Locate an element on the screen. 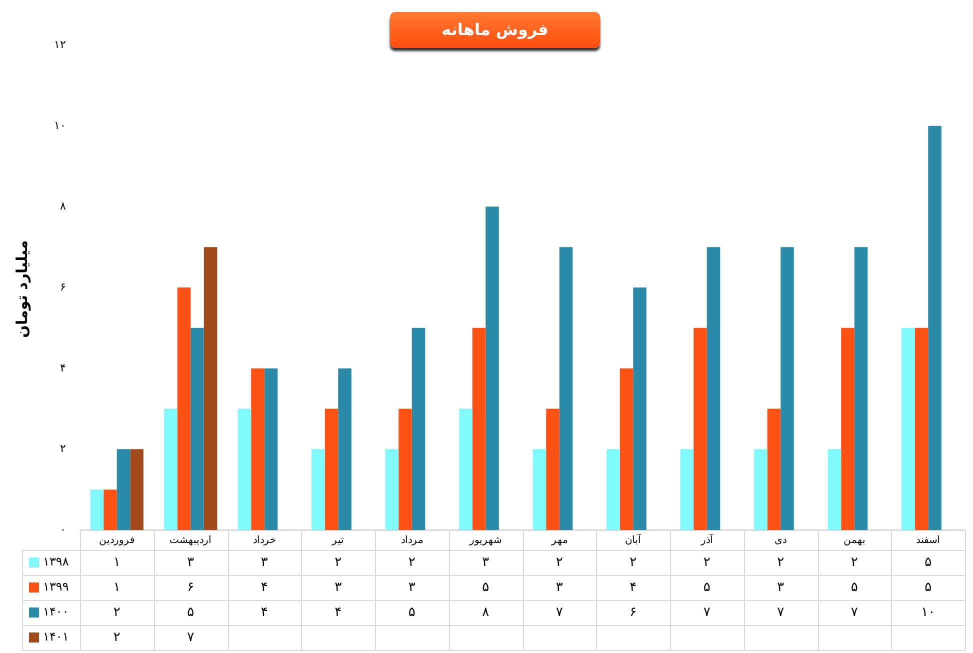 Image resolution: width=973 pixels, height=653 pixels. y-tick-label: ۲ is located at coordinates (63, 449).